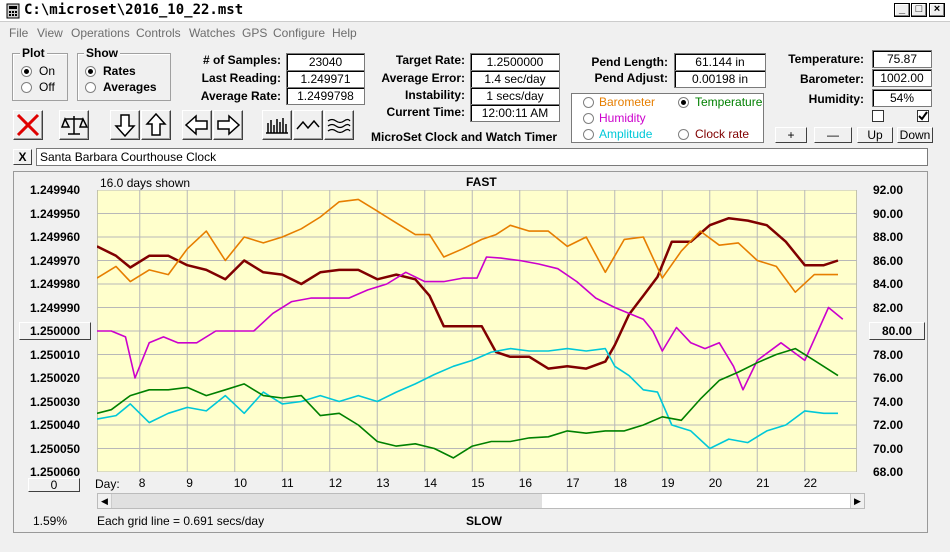 This screenshot has height=552, width=950. I want to click on sensor-barometer-radio, so click(588, 102).